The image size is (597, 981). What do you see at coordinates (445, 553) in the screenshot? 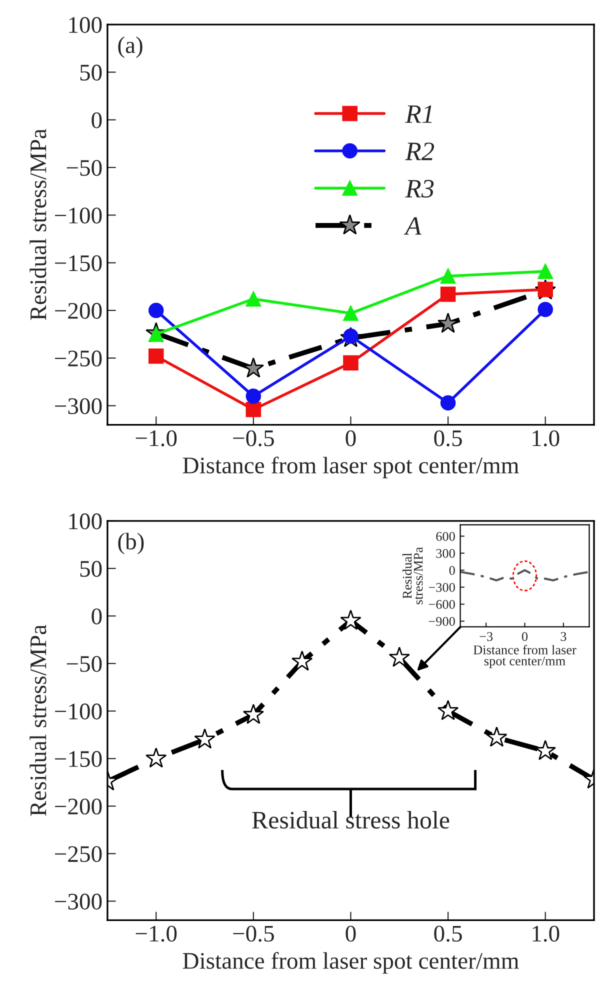
I see `y-tick-label: 300` at bounding box center [445, 553].